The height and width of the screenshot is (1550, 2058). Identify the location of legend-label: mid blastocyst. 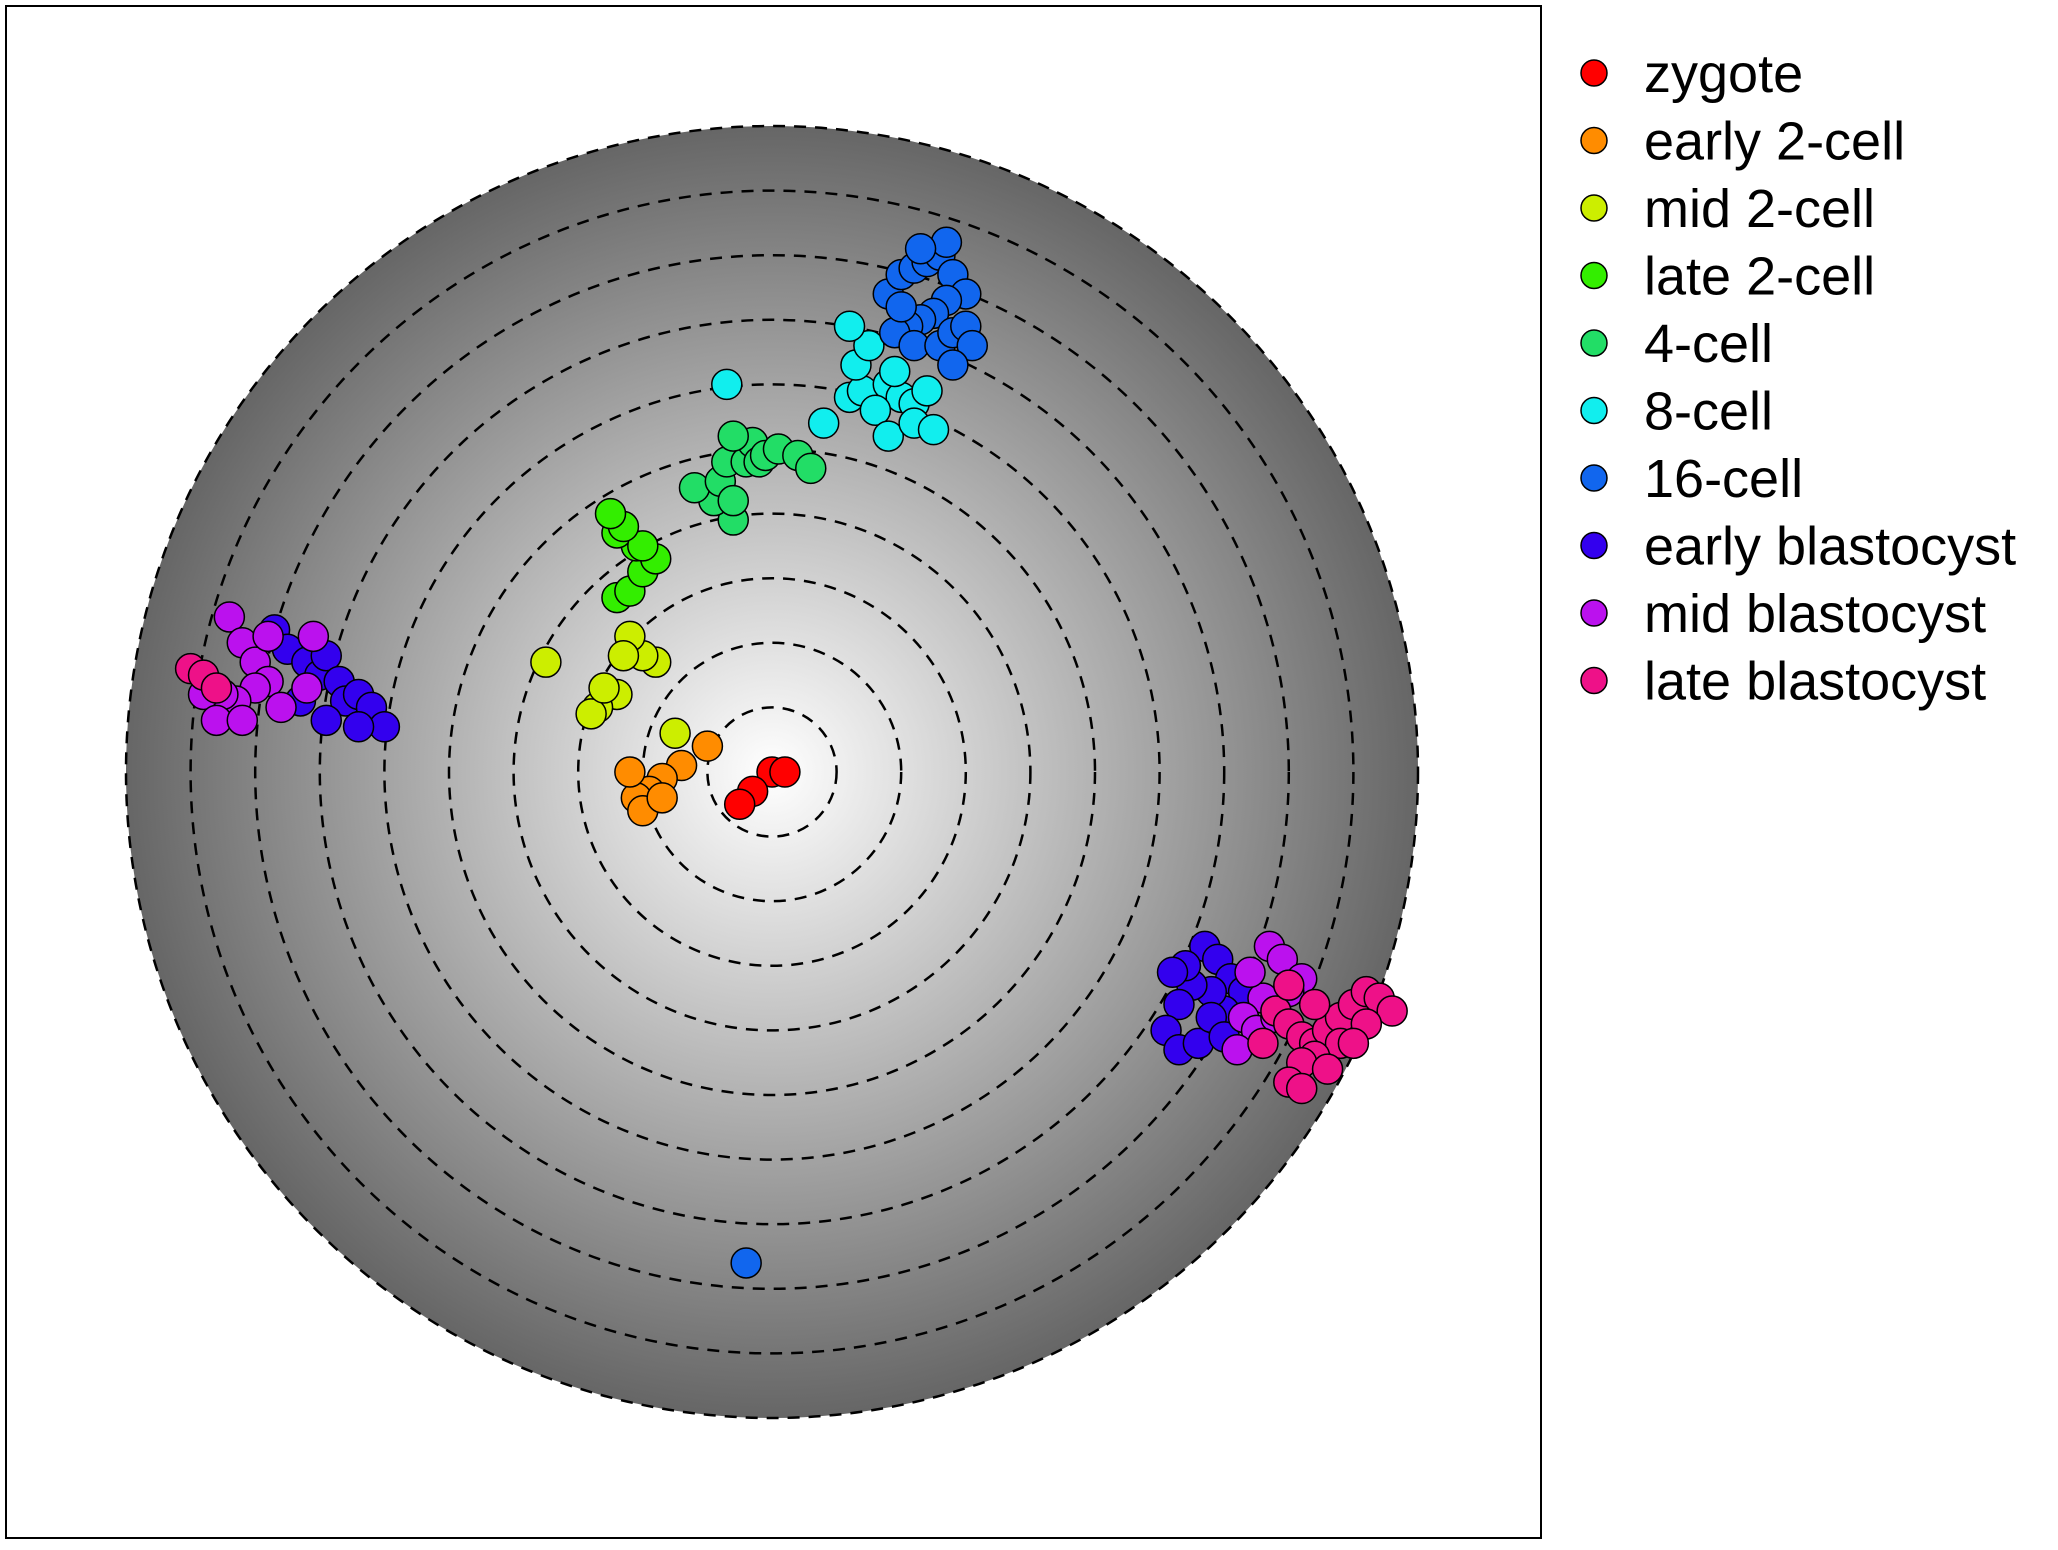
(1815, 614).